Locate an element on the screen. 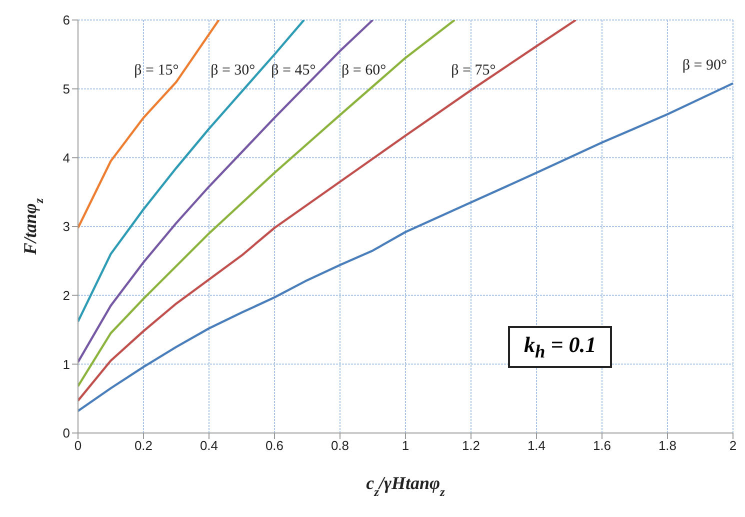 This screenshot has width=745, height=517. series-label: β = 90° is located at coordinates (704, 65).